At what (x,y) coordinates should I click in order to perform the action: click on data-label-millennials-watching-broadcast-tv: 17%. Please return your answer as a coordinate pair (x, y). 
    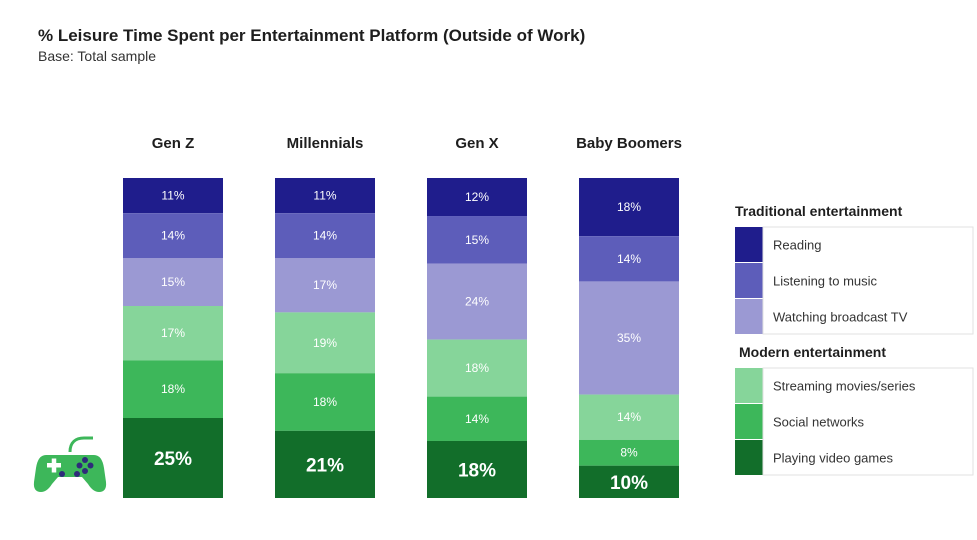
    Looking at the image, I should click on (325, 285).